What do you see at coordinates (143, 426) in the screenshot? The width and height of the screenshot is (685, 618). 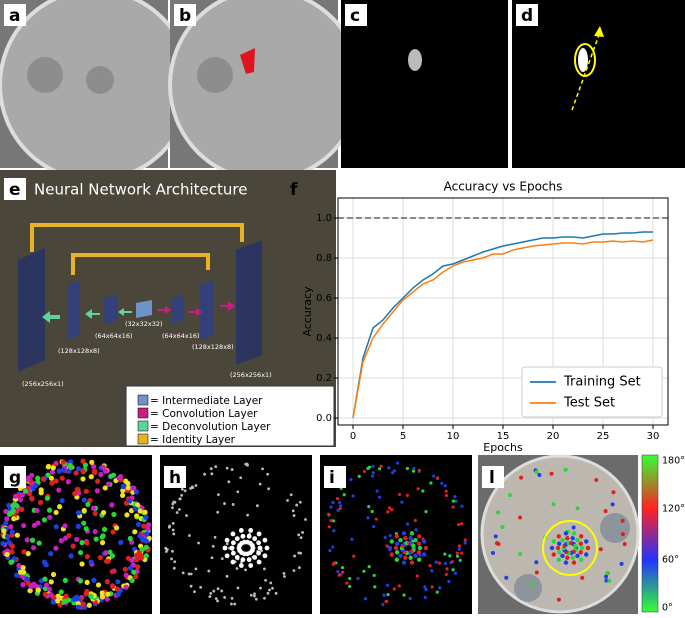 I see `legend-swatch` at bounding box center [143, 426].